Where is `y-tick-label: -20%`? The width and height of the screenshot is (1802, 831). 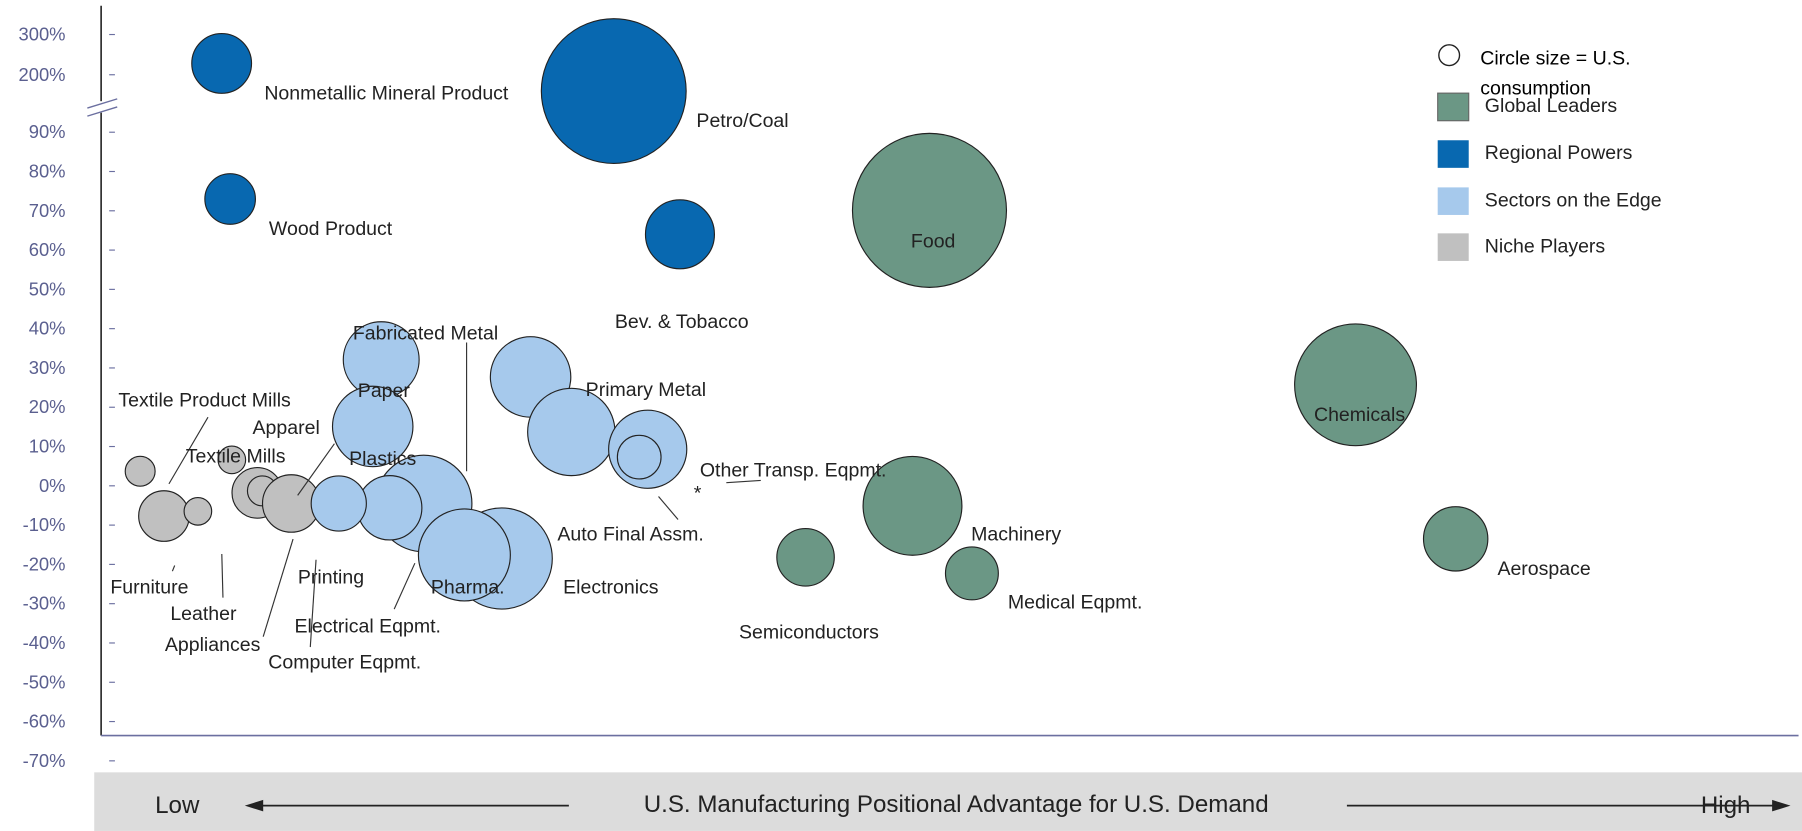
y-tick-label: -20% is located at coordinates (44, 563).